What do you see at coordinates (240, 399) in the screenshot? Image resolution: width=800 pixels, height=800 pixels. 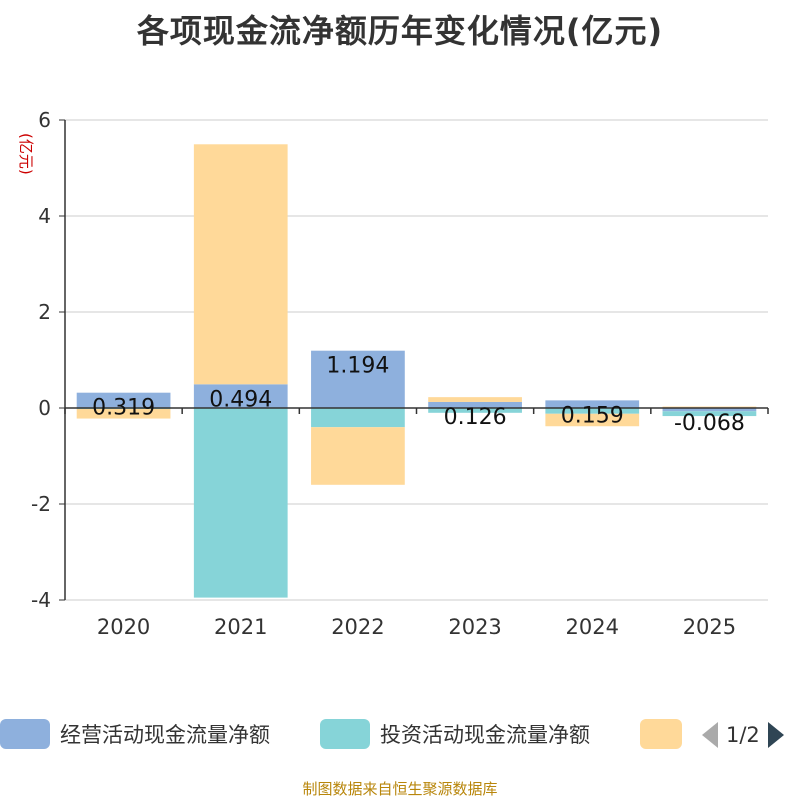 I see `data-label-2021: 0.494` at bounding box center [240, 399].